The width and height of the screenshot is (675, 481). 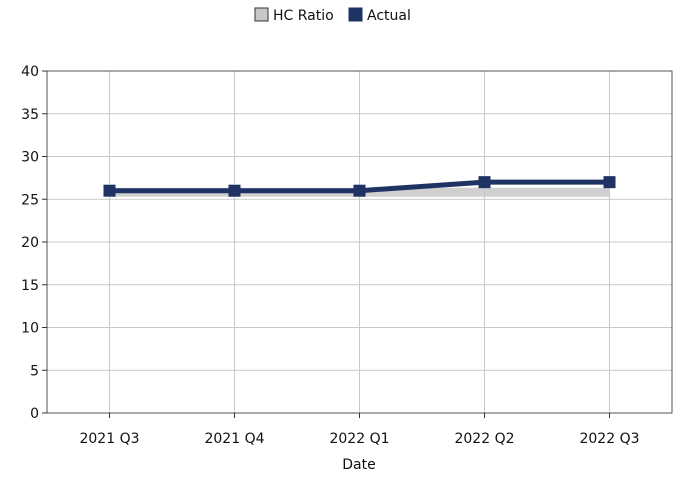 What do you see at coordinates (484, 439) in the screenshot?
I see `x-tick-label: 2022 Q2` at bounding box center [484, 439].